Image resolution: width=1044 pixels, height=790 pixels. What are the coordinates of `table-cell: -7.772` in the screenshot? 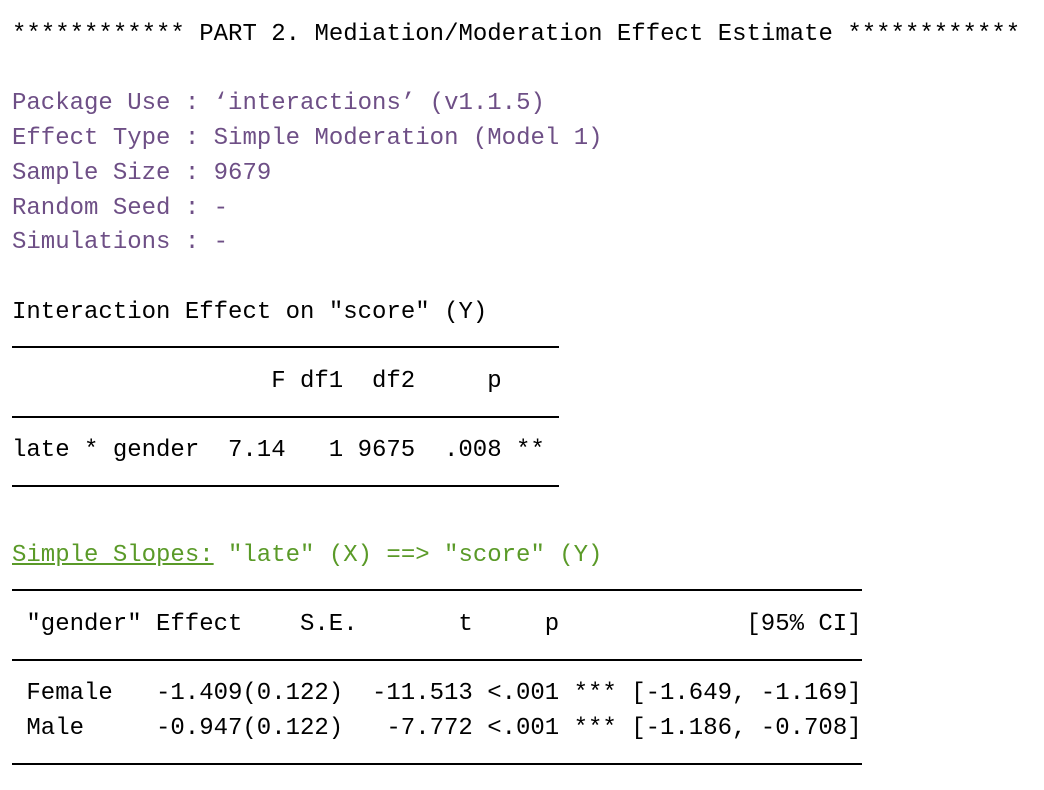 It's located at (429, 728).